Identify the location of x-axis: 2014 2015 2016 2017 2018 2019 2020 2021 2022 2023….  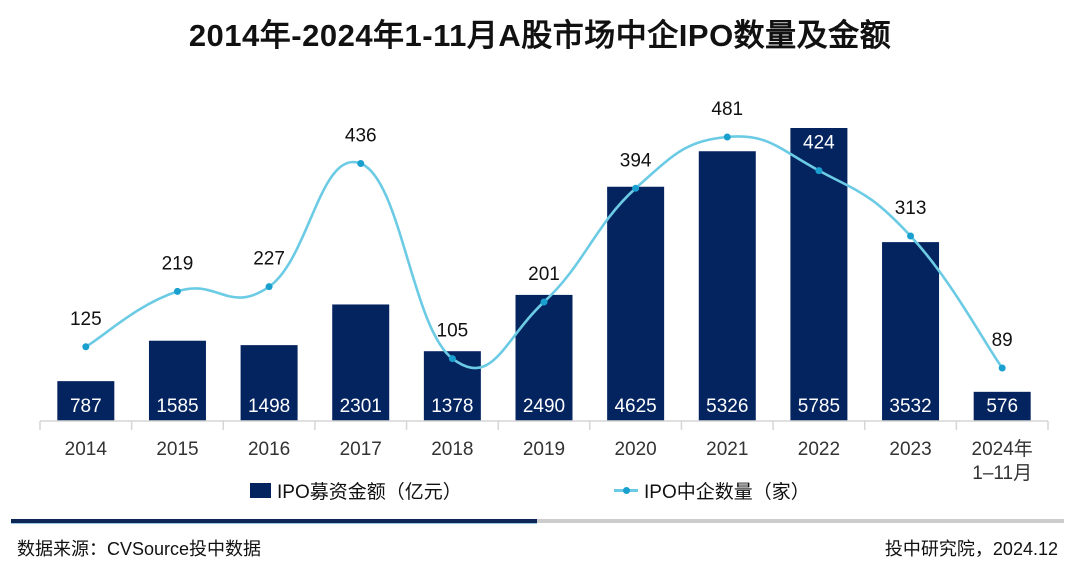
(544, 452).